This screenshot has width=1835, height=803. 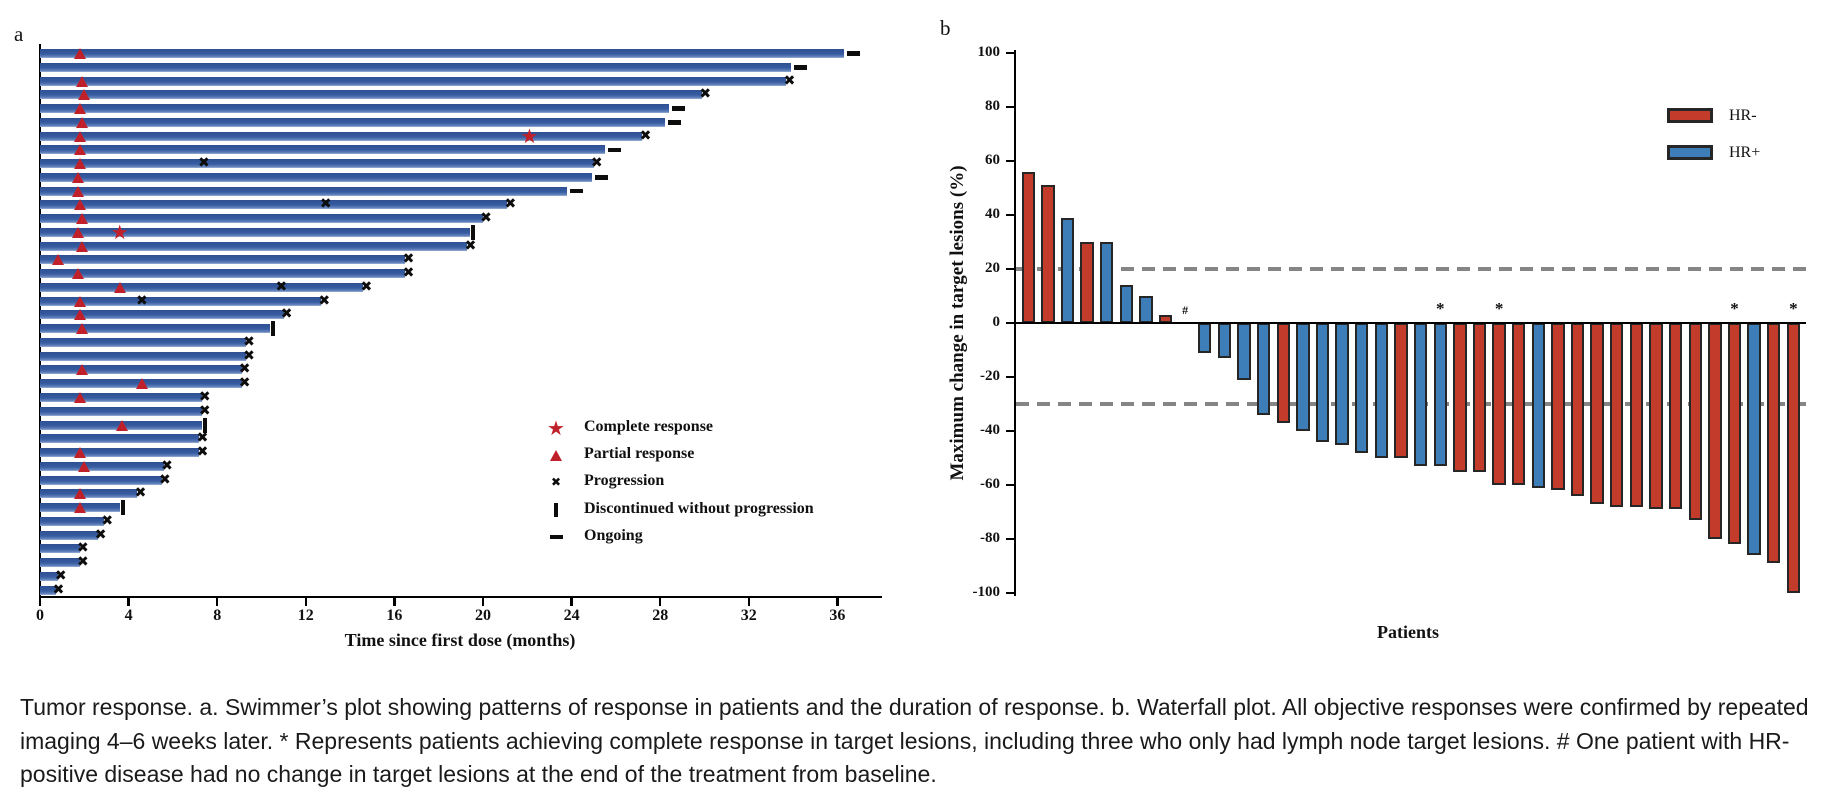 What do you see at coordinates (305, 615) in the screenshot?
I see `swimmer-x-tick-label: 12` at bounding box center [305, 615].